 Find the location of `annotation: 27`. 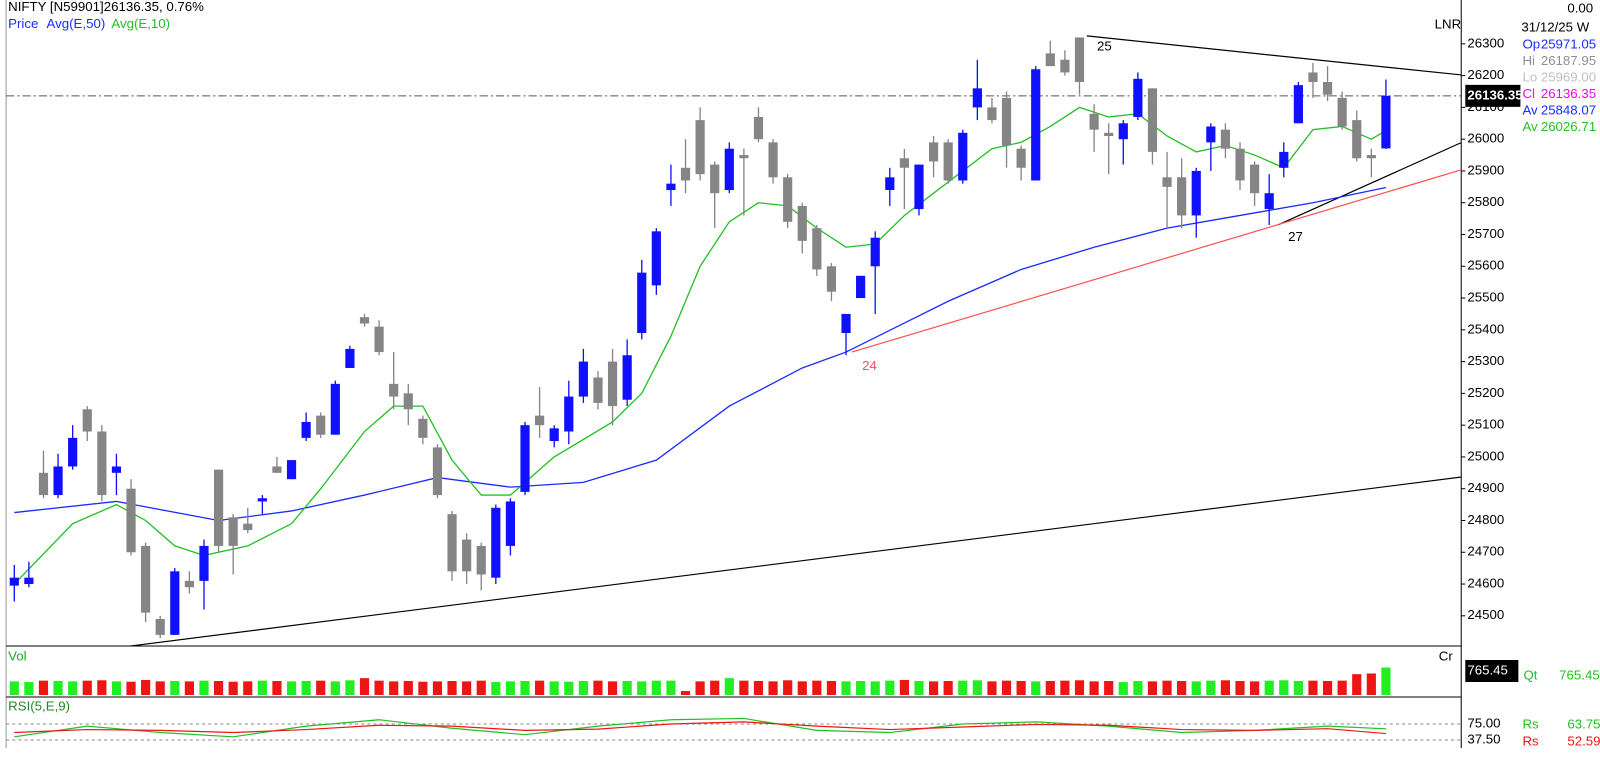

annotation: 27 is located at coordinates (1295, 236).